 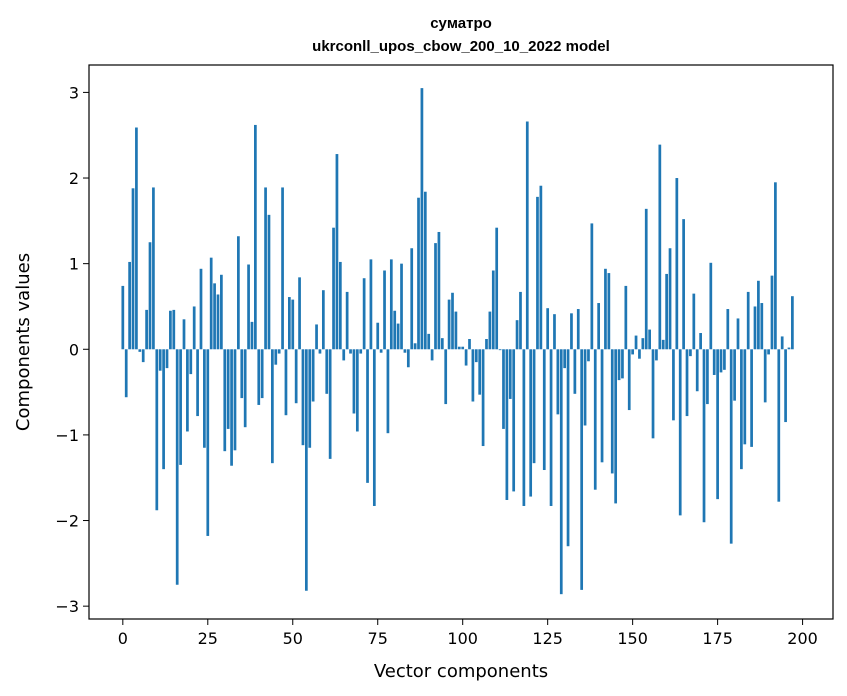 I want to click on x-tick-label: 175, so click(x=717, y=638).